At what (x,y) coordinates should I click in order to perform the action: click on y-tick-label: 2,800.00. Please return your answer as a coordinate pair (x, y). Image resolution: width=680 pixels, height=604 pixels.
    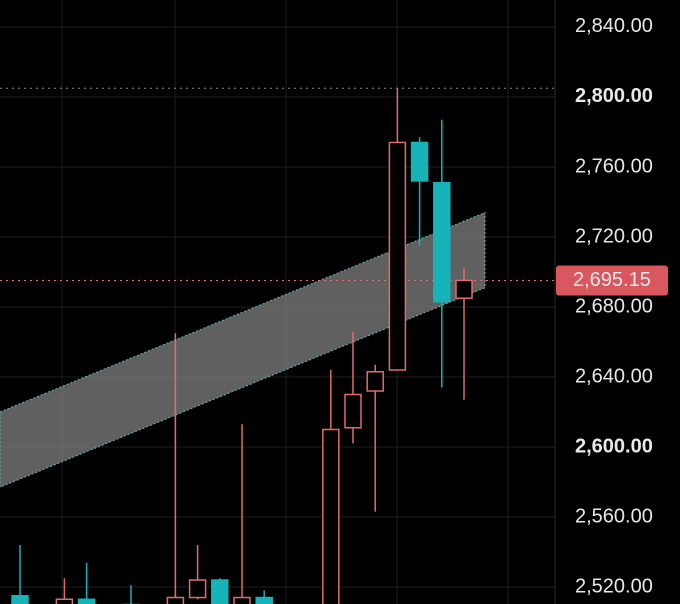
    Looking at the image, I should click on (614, 96).